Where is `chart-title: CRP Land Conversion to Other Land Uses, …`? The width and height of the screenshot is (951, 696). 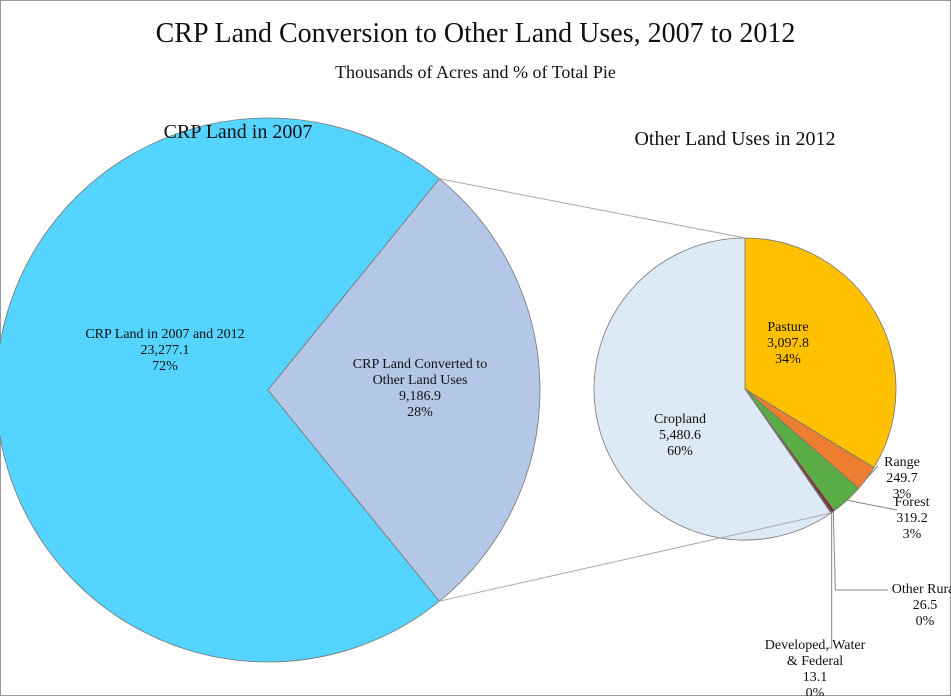
chart-title: CRP Land Conversion to Other Land Uses, … is located at coordinates (475, 33).